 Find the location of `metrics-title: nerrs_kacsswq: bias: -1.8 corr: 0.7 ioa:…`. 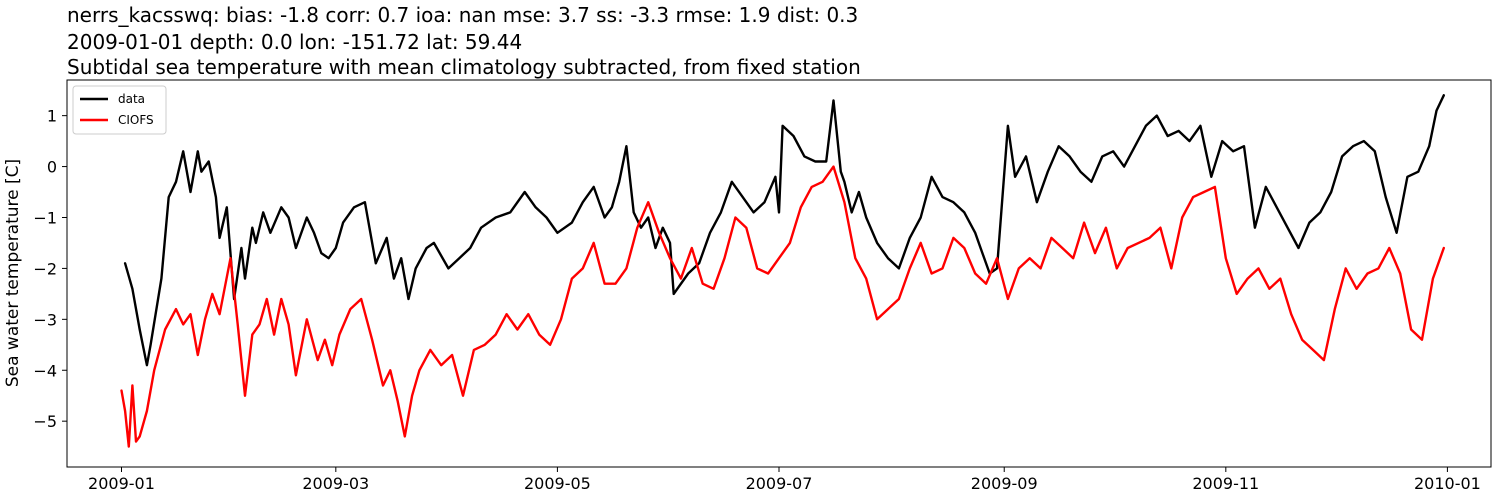

metrics-title: nerrs_kacsswq: bias: -1.8 corr: 0.7 ioa:… is located at coordinates (463, 15).